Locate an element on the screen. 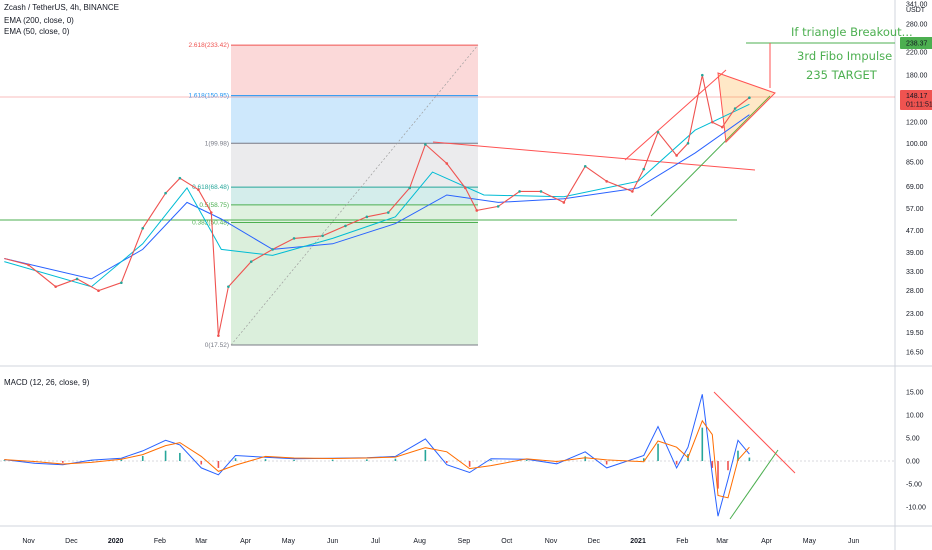  fib-level-label: 0(17.52) is located at coordinates (217, 345).